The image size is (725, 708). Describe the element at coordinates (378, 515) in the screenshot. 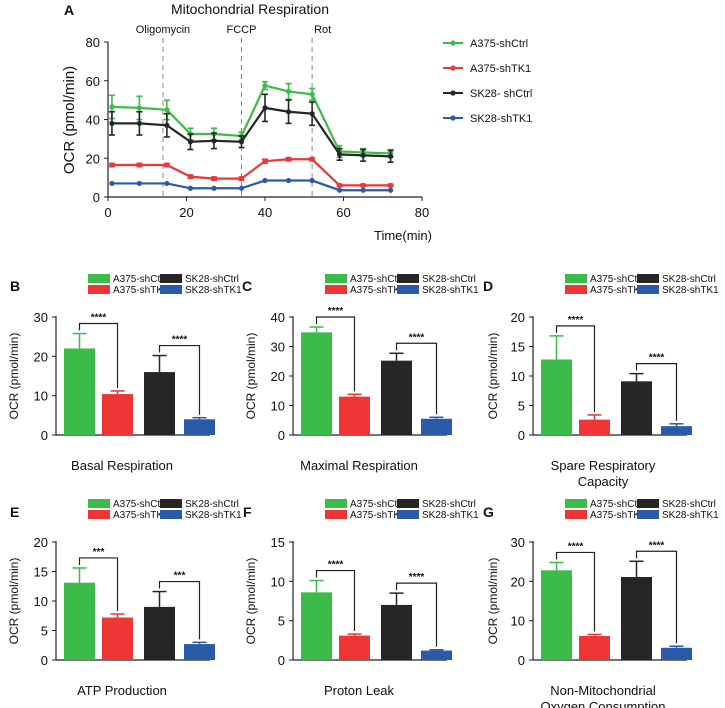

I see `legend-label: A375-shTK1` at that location.